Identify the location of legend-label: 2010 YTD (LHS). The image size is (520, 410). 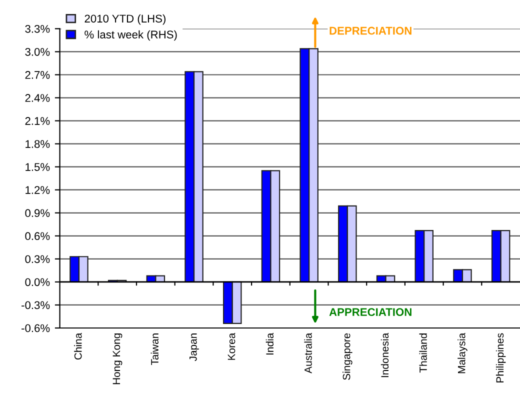
(125, 19).